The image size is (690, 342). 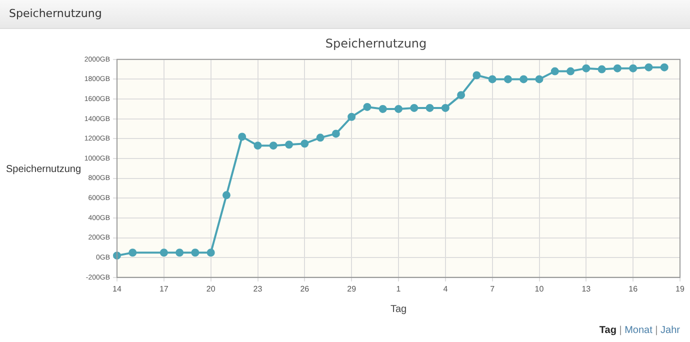 I want to click on x-tick-label: 7, so click(x=493, y=289).